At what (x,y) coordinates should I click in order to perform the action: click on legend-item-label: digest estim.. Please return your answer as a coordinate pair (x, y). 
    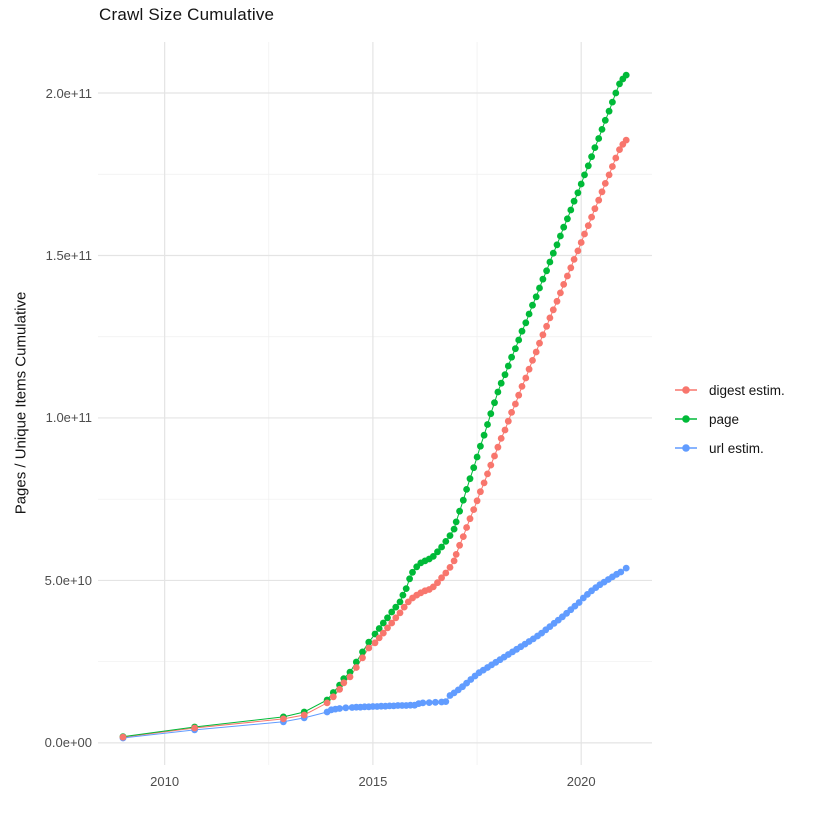
    Looking at the image, I should click on (747, 390).